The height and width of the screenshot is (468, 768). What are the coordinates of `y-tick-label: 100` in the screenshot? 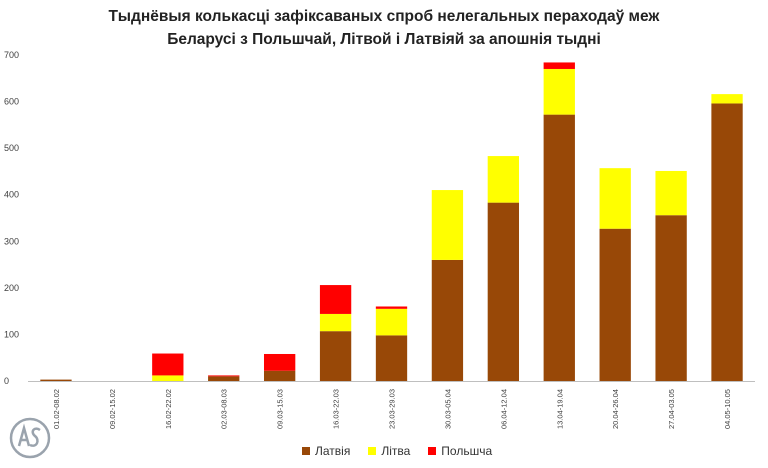 It's located at (11, 334).